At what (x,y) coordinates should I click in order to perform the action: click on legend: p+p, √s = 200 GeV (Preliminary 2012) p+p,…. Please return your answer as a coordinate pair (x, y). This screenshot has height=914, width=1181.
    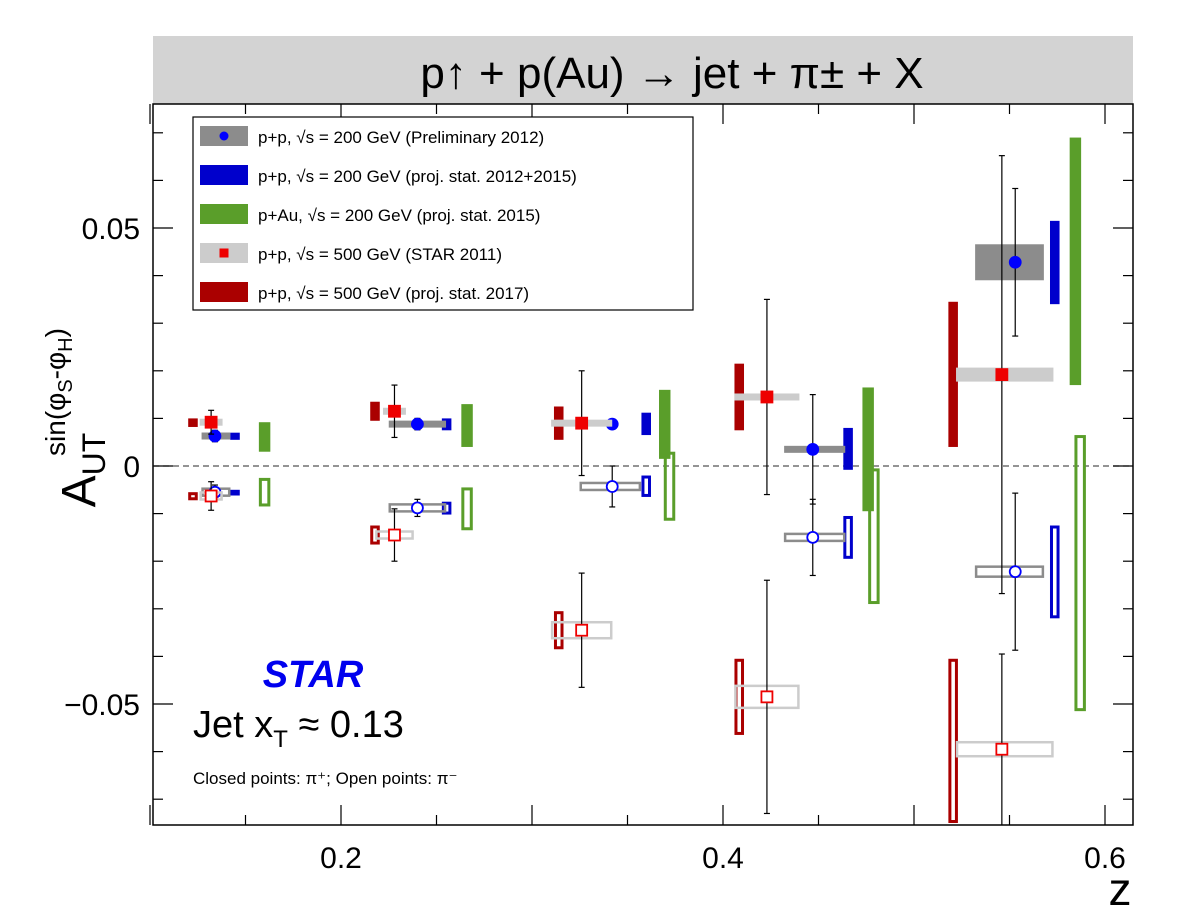
    Looking at the image, I should click on (443, 213).